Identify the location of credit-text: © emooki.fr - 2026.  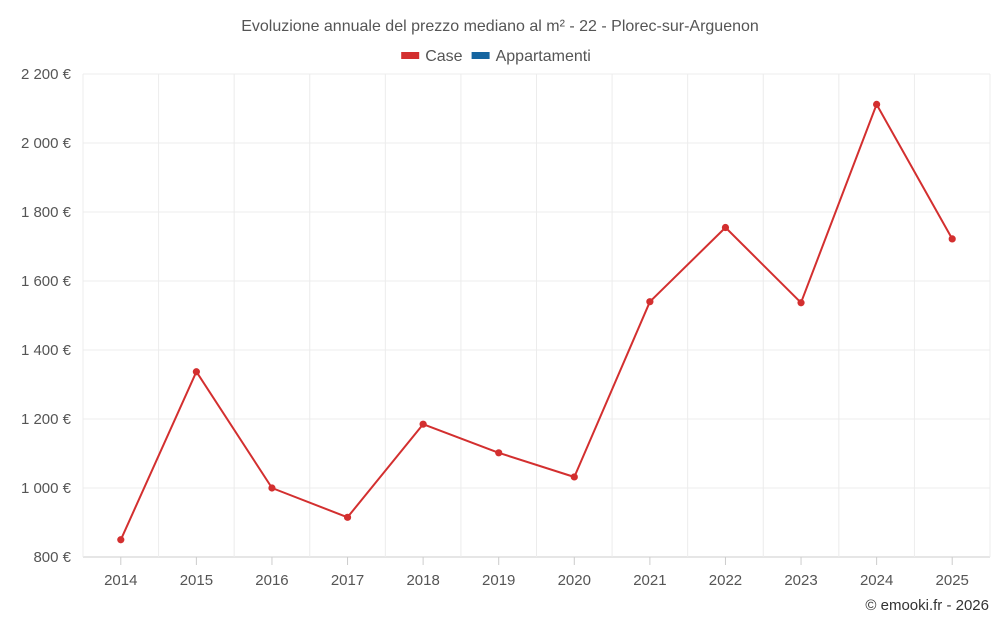
(927, 605).